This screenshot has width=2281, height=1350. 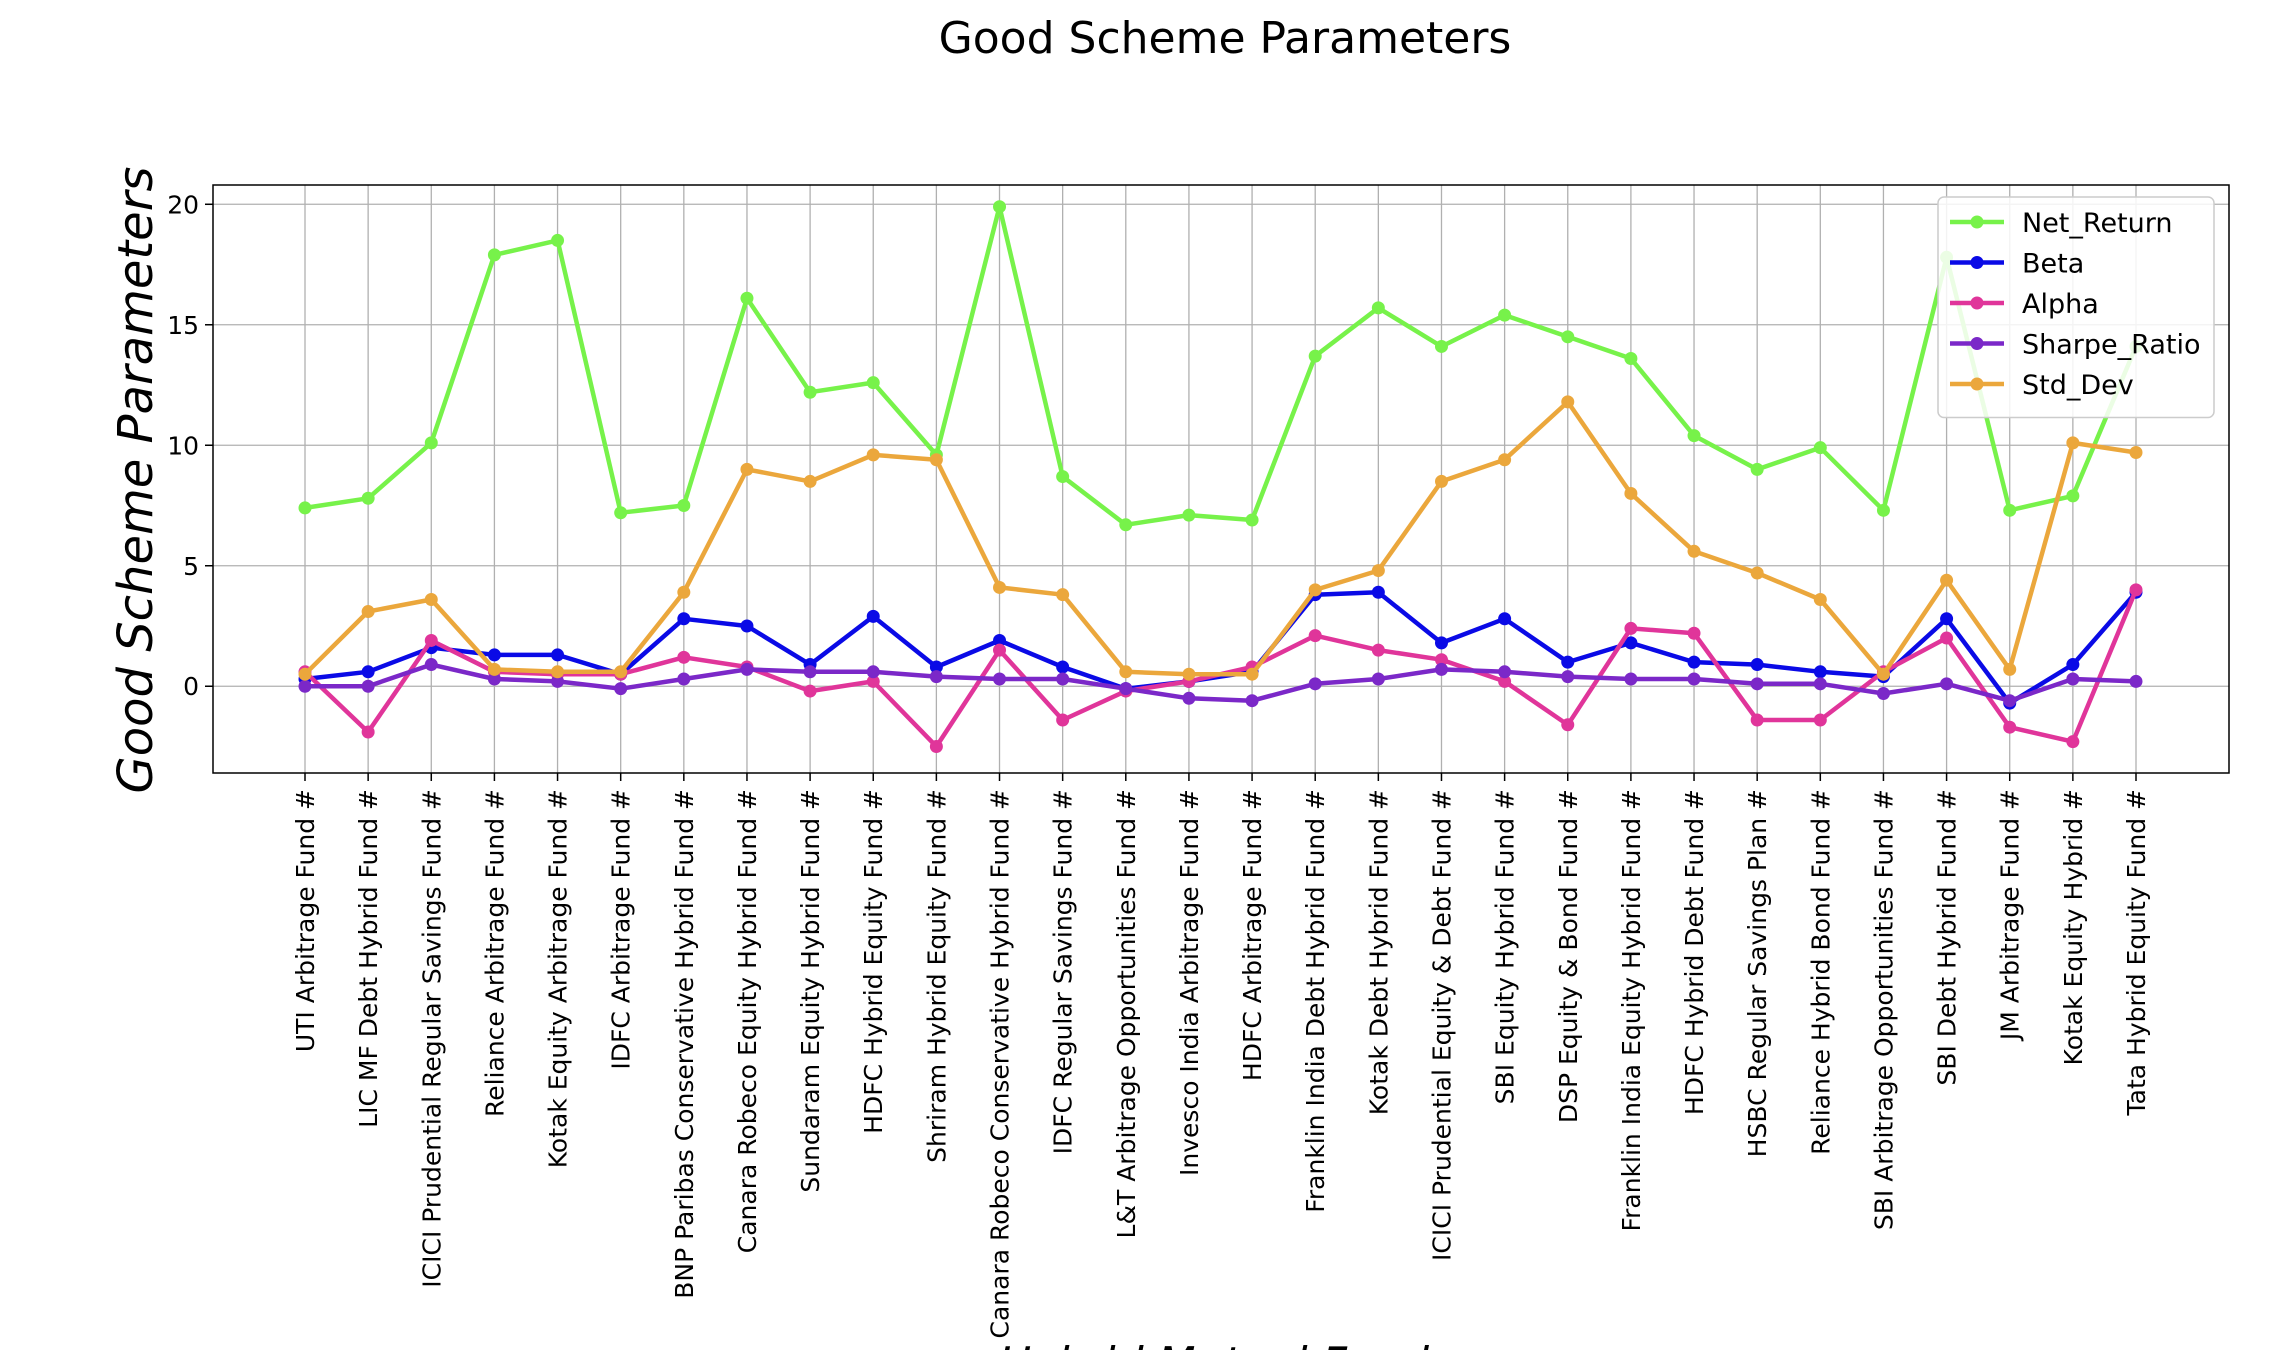 I want to click on x-tick-label: Sundaram Equity Hybrid Fund #, so click(x=810, y=991).